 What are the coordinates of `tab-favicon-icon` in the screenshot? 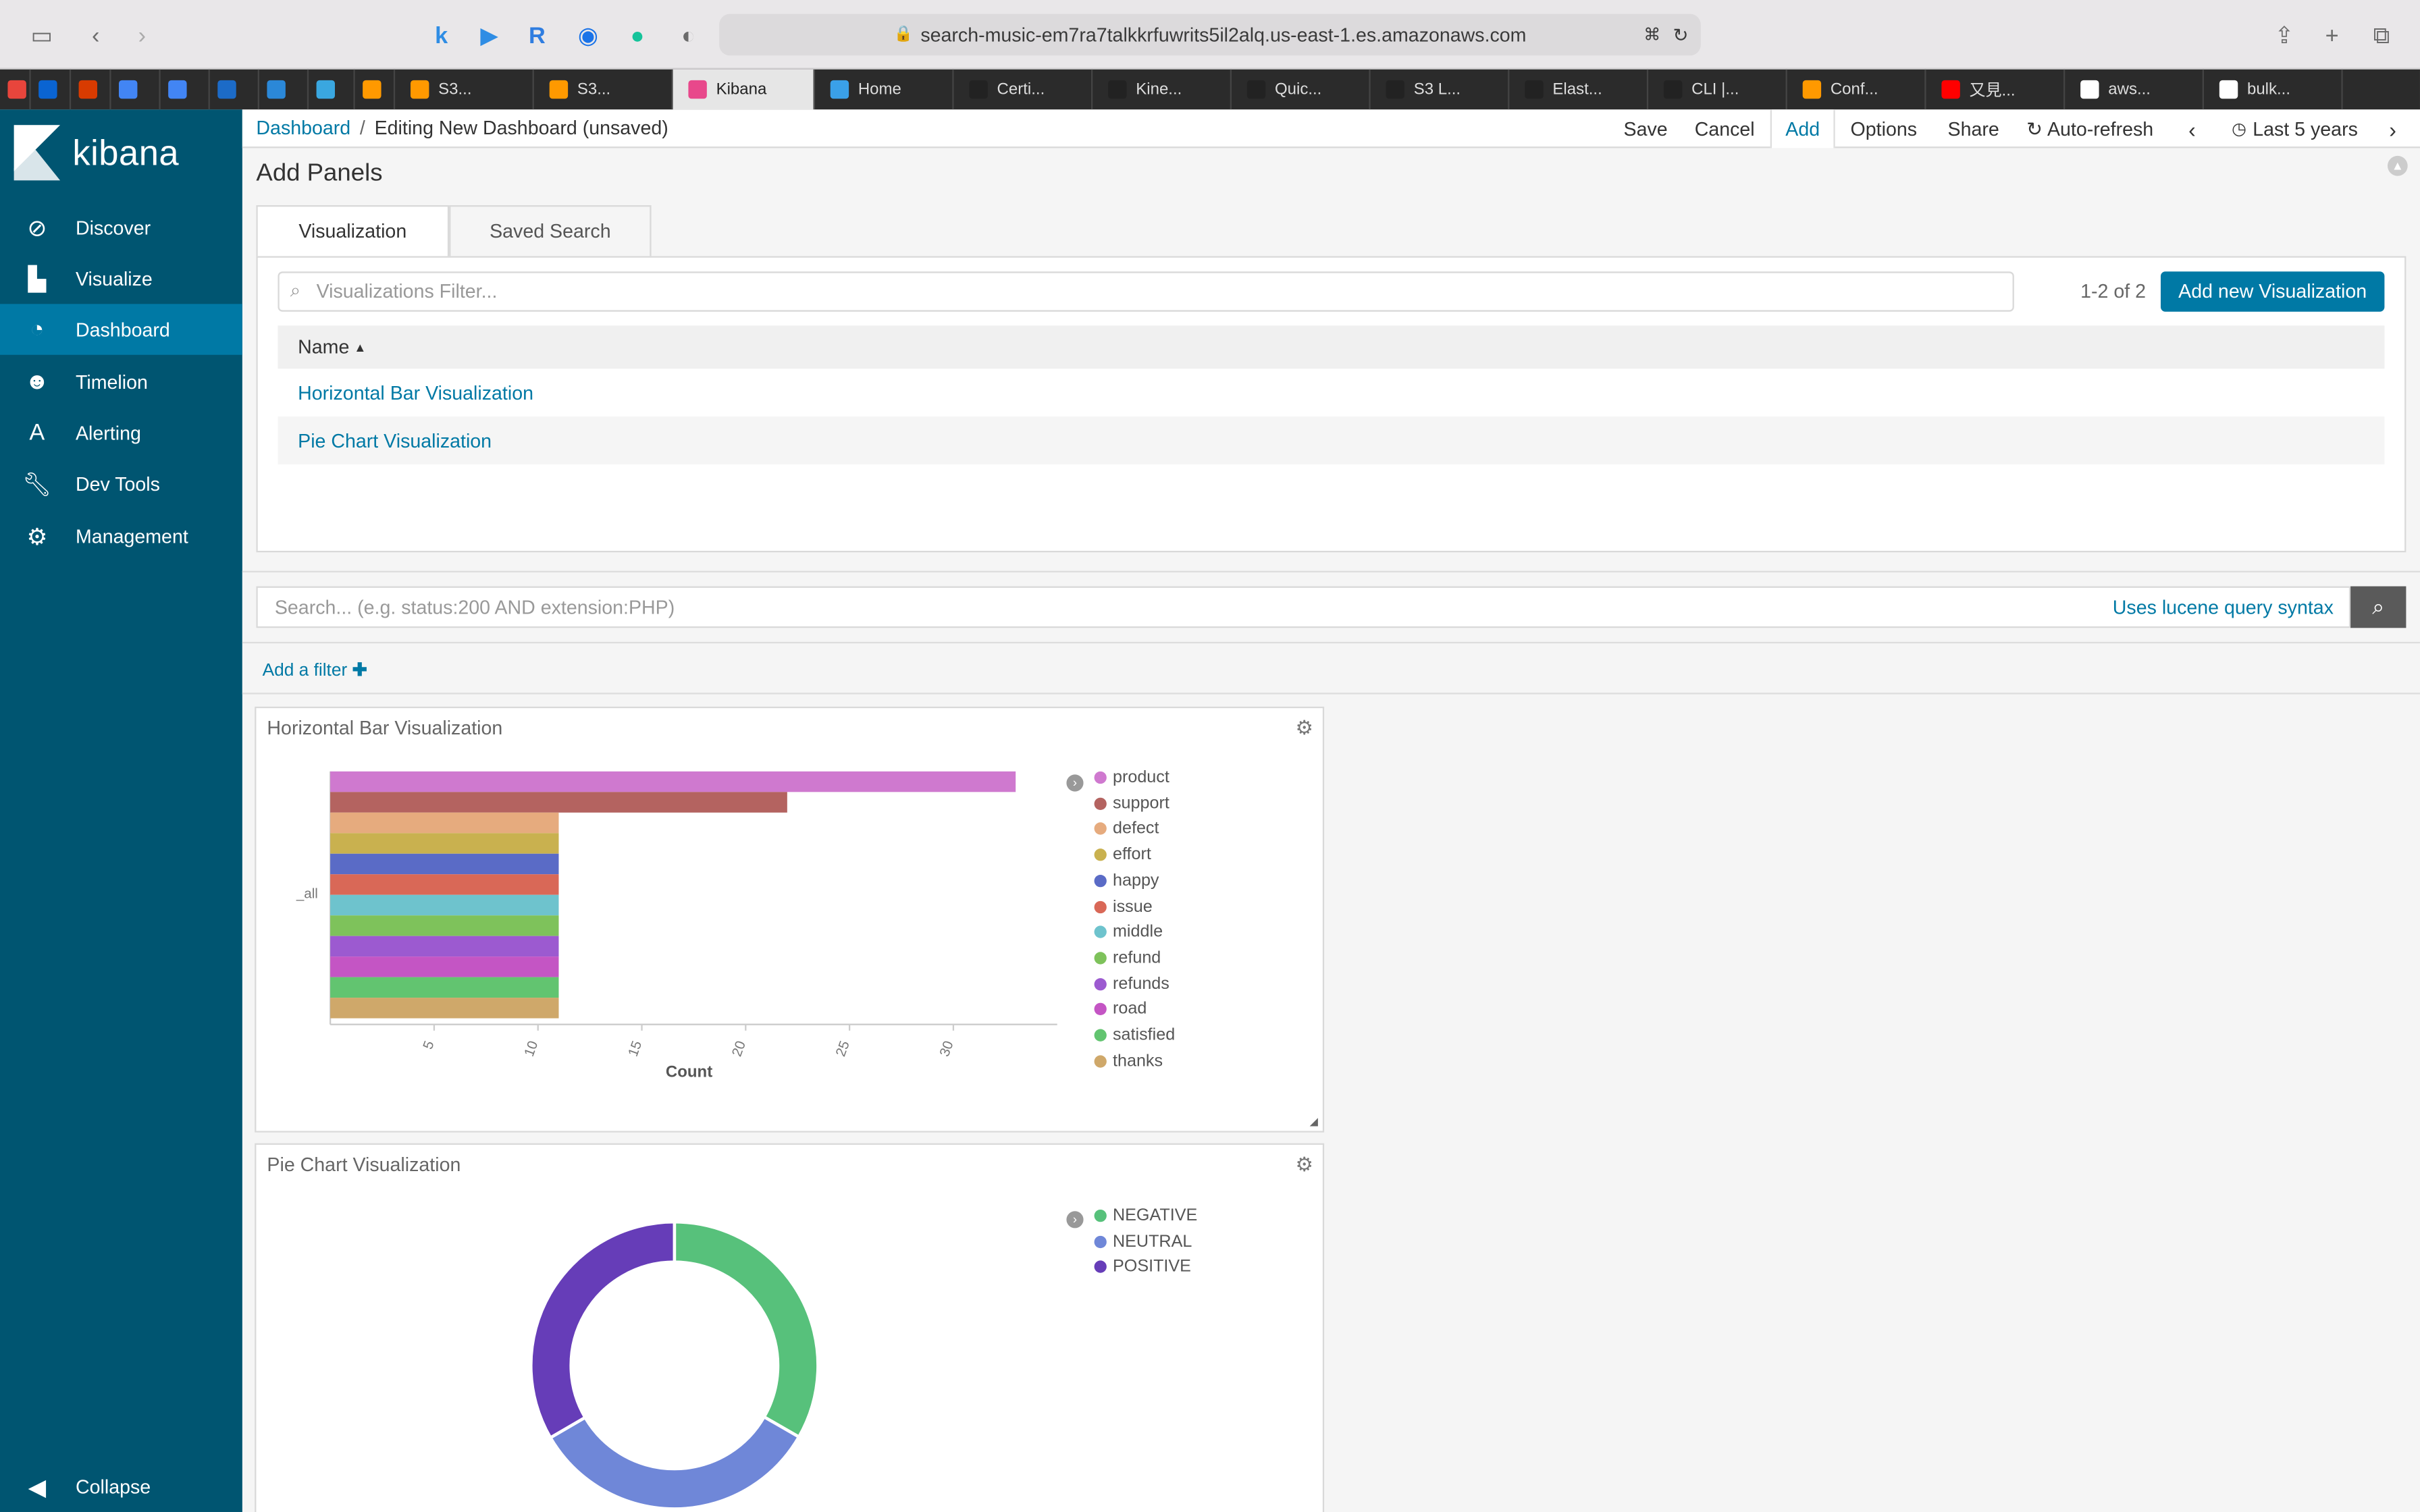 It's located at (1812, 89).